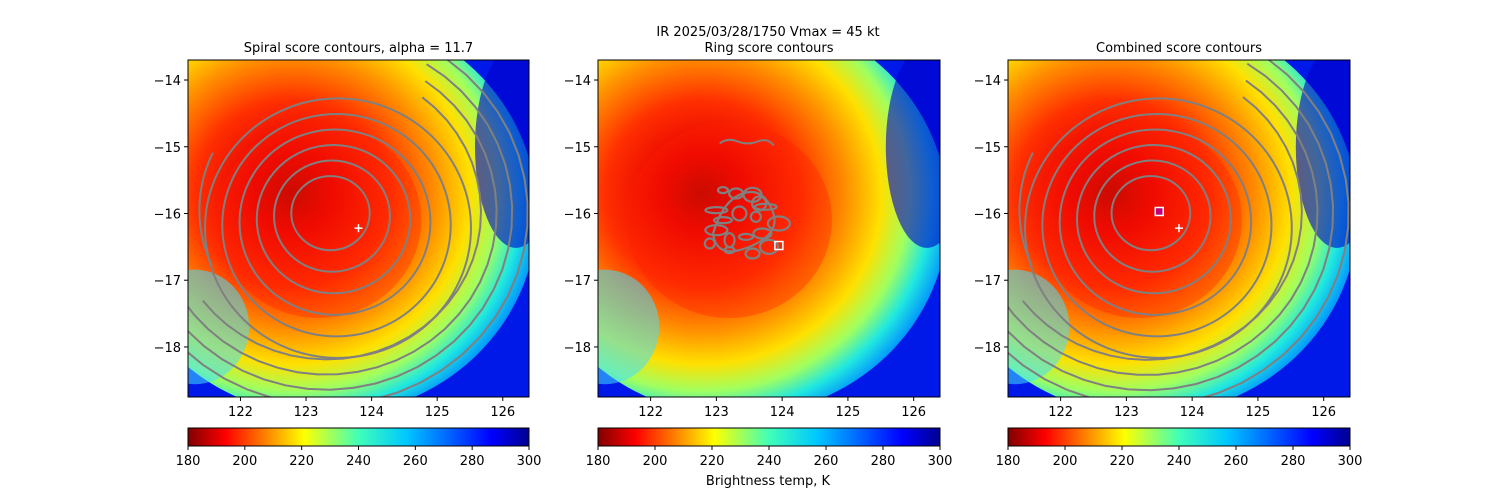  I want to click on panel-title: Combined score contours, so click(1179, 48).